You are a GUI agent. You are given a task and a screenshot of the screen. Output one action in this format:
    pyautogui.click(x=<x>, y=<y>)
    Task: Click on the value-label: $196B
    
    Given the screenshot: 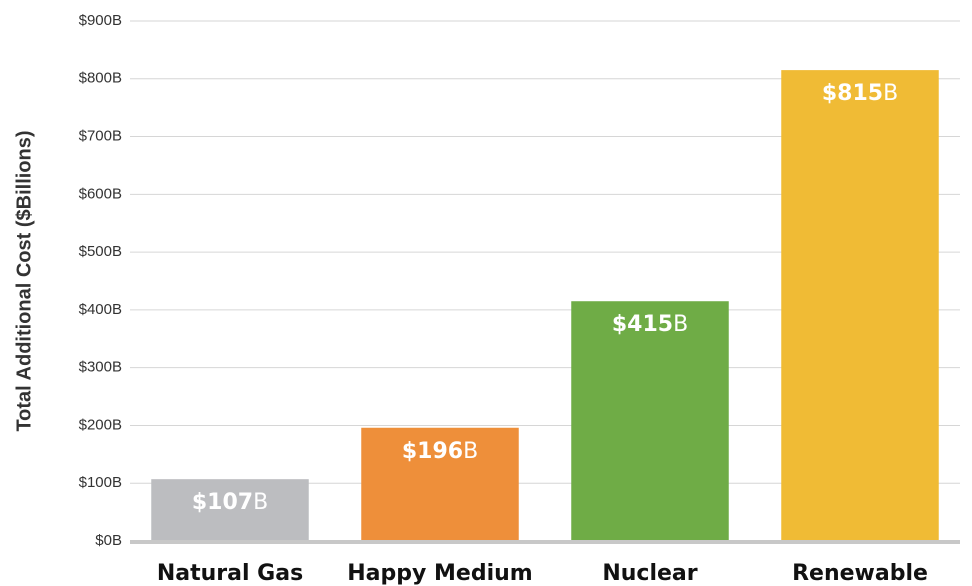 What is the action you would take?
    pyautogui.click(x=440, y=451)
    